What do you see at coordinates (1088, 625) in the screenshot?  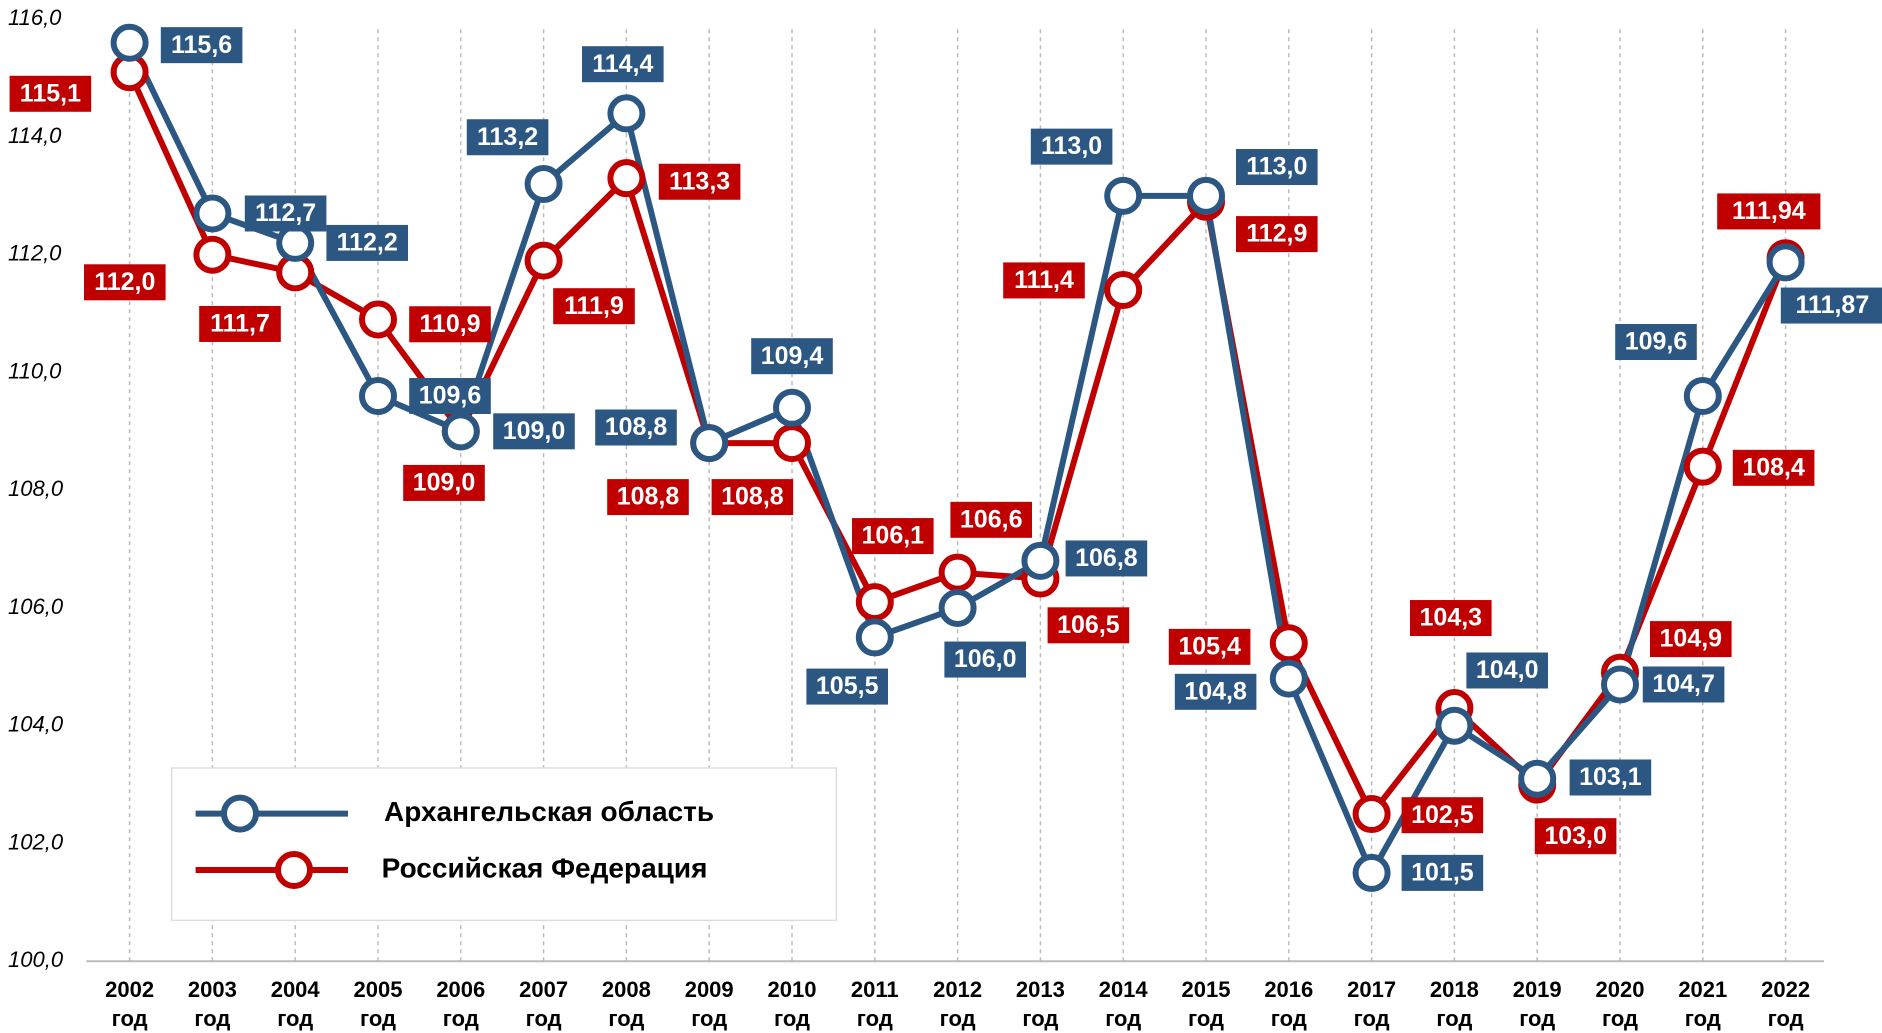 I see `data-label: 106,5` at bounding box center [1088, 625].